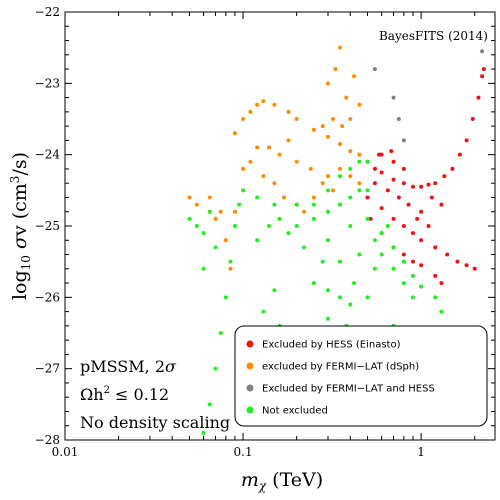  Describe the element at coordinates (243, 452) in the screenshot. I see `x-tick-label: 0.1` at that location.